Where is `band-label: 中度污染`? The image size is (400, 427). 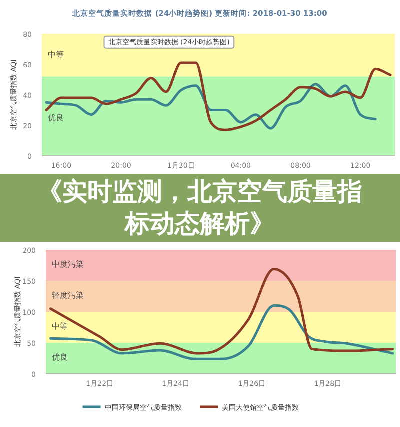 band-label: 中度污染 is located at coordinates (68, 265).